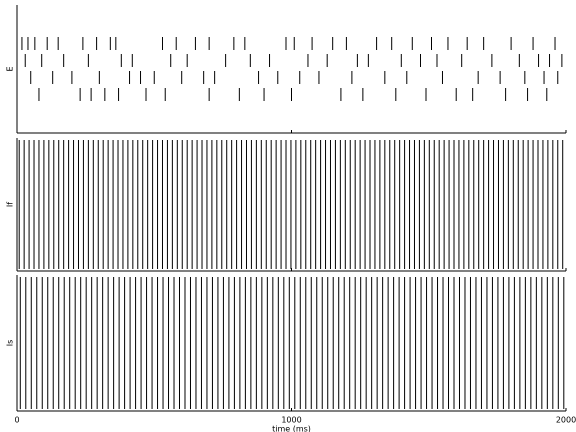 Image resolution: width=576 pixels, height=432 pixels. Describe the element at coordinates (16, 420) in the screenshot. I see `x-tick-label: 0` at that location.